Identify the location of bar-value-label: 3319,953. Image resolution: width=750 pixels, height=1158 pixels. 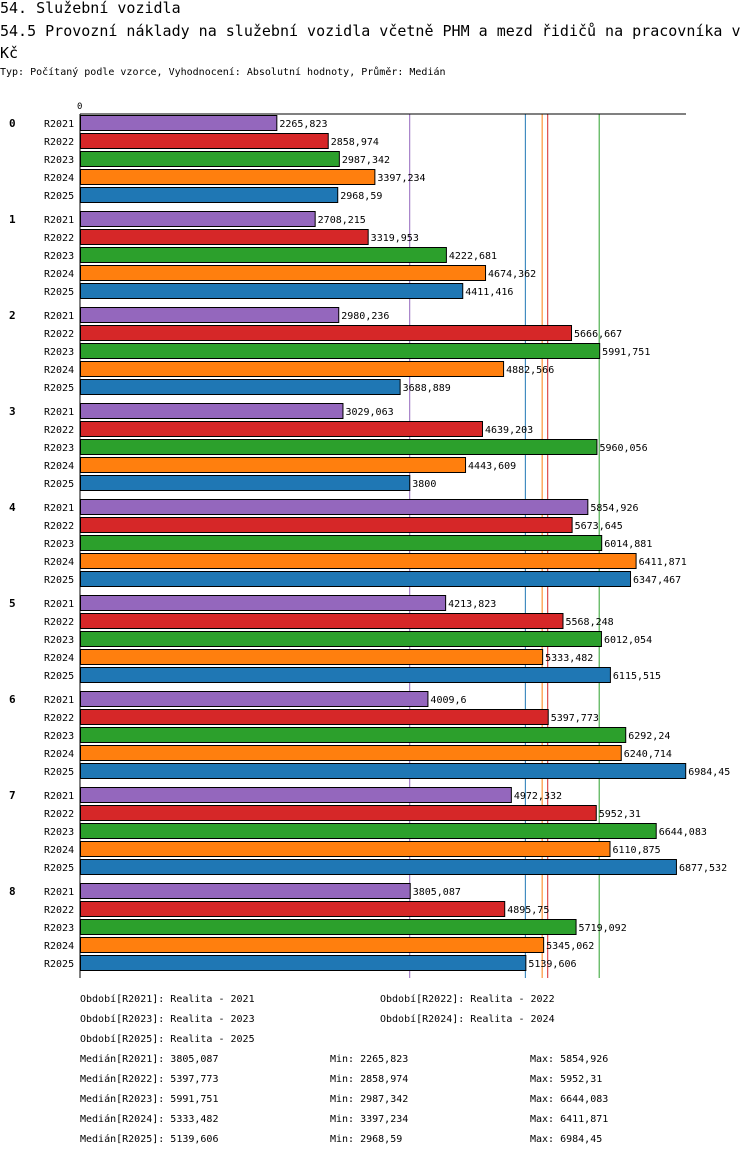
(395, 238).